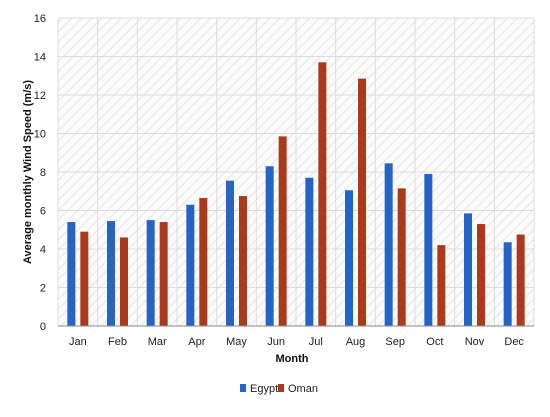 This screenshot has height=417, width=550. I want to click on x-tick-label: Aug, so click(356, 342).